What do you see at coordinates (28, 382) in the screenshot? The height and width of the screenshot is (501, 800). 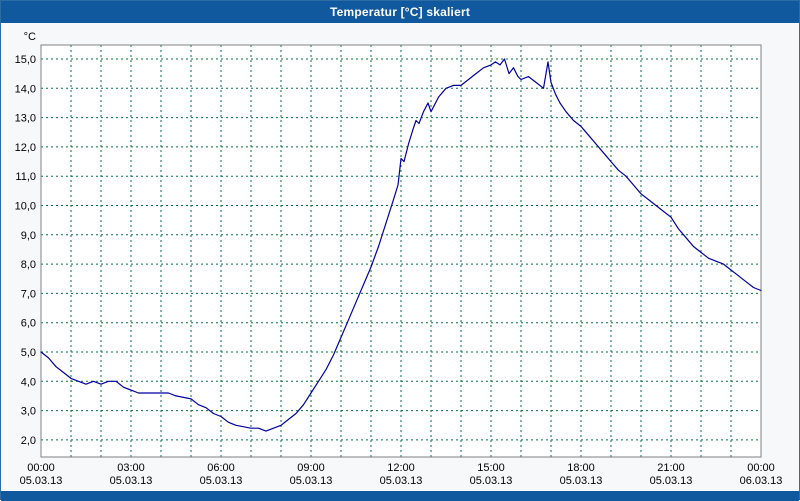 I see `svg-text: 4,0` at bounding box center [28, 382].